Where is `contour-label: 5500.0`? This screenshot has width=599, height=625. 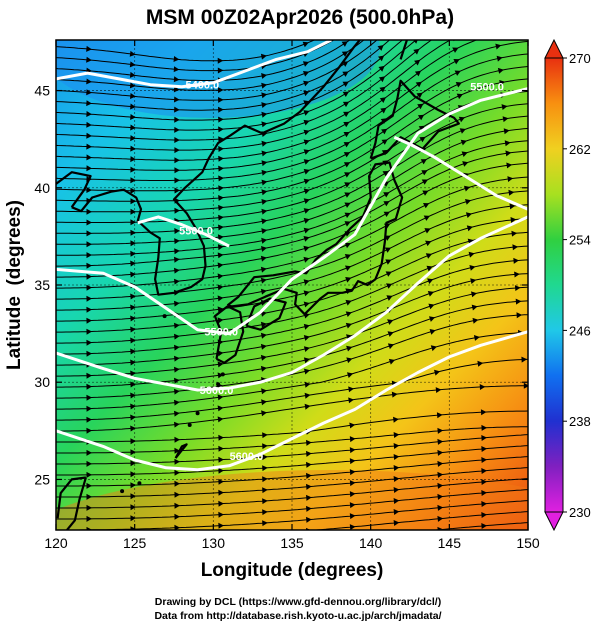
contour-label: 5500.0 is located at coordinates (196, 232).